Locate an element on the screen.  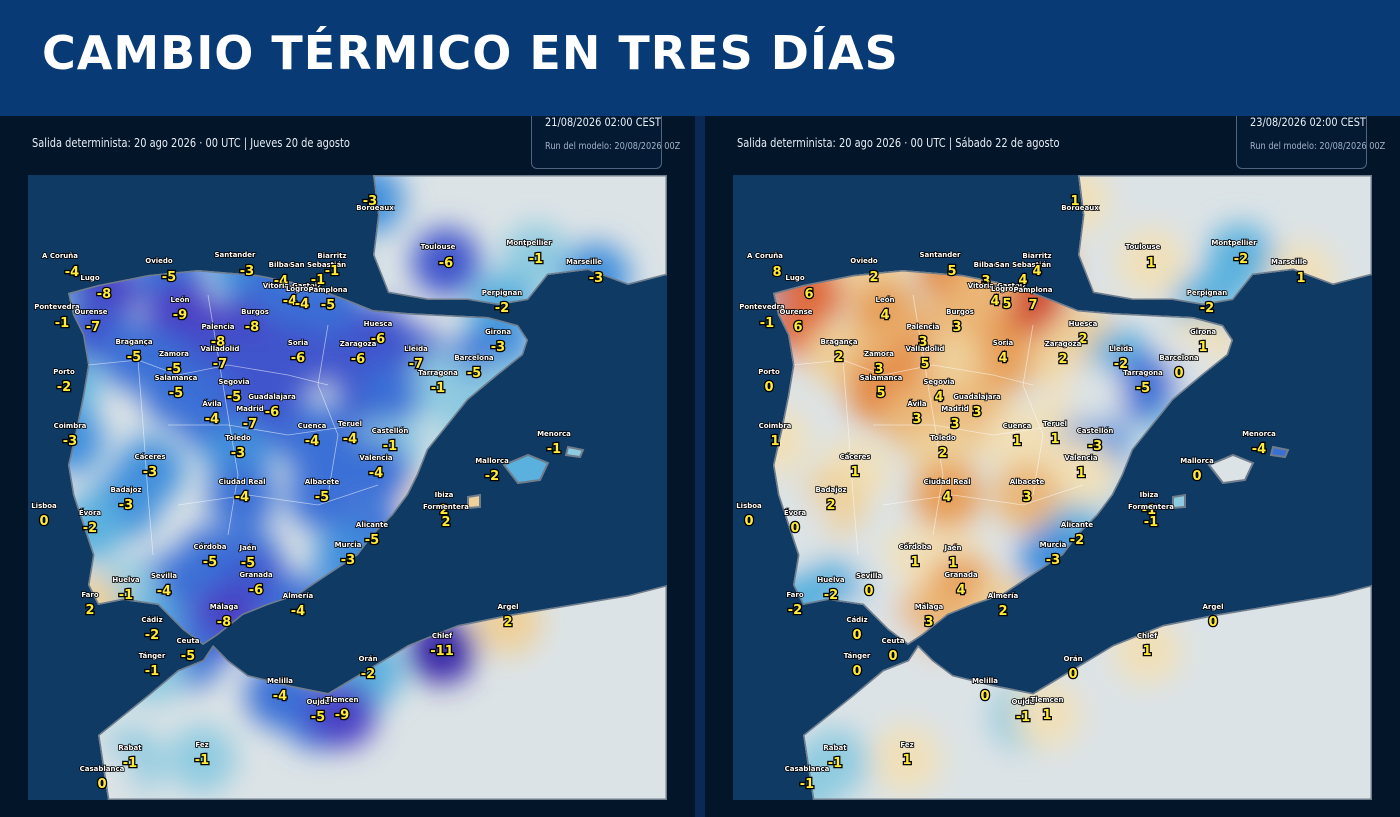
city-name-huelva: Huelva is located at coordinates (831, 580).